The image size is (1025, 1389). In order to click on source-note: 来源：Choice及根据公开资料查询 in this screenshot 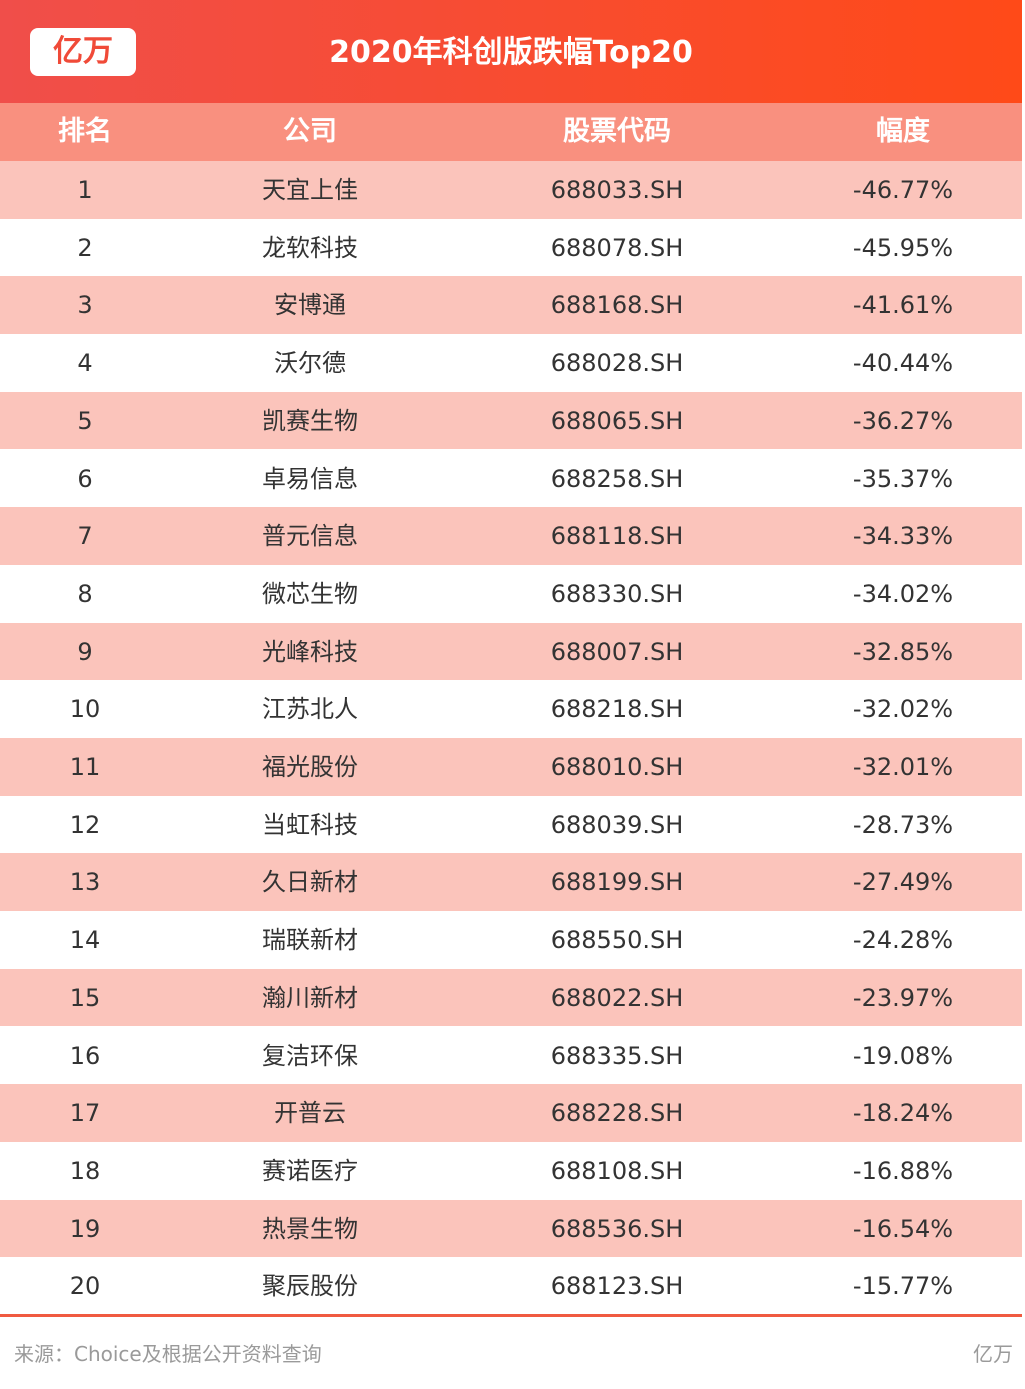, I will do `click(168, 1354)`.